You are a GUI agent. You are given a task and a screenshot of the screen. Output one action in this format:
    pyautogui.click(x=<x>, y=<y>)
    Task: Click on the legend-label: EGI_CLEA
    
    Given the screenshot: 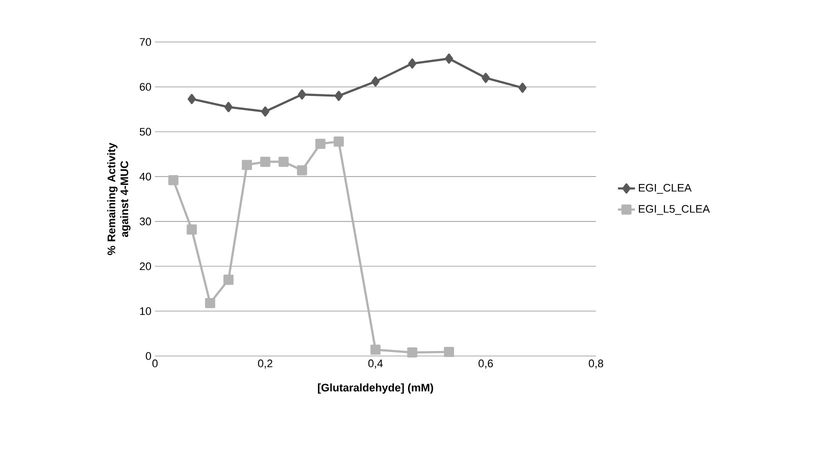 What is the action you would take?
    pyautogui.click(x=665, y=189)
    